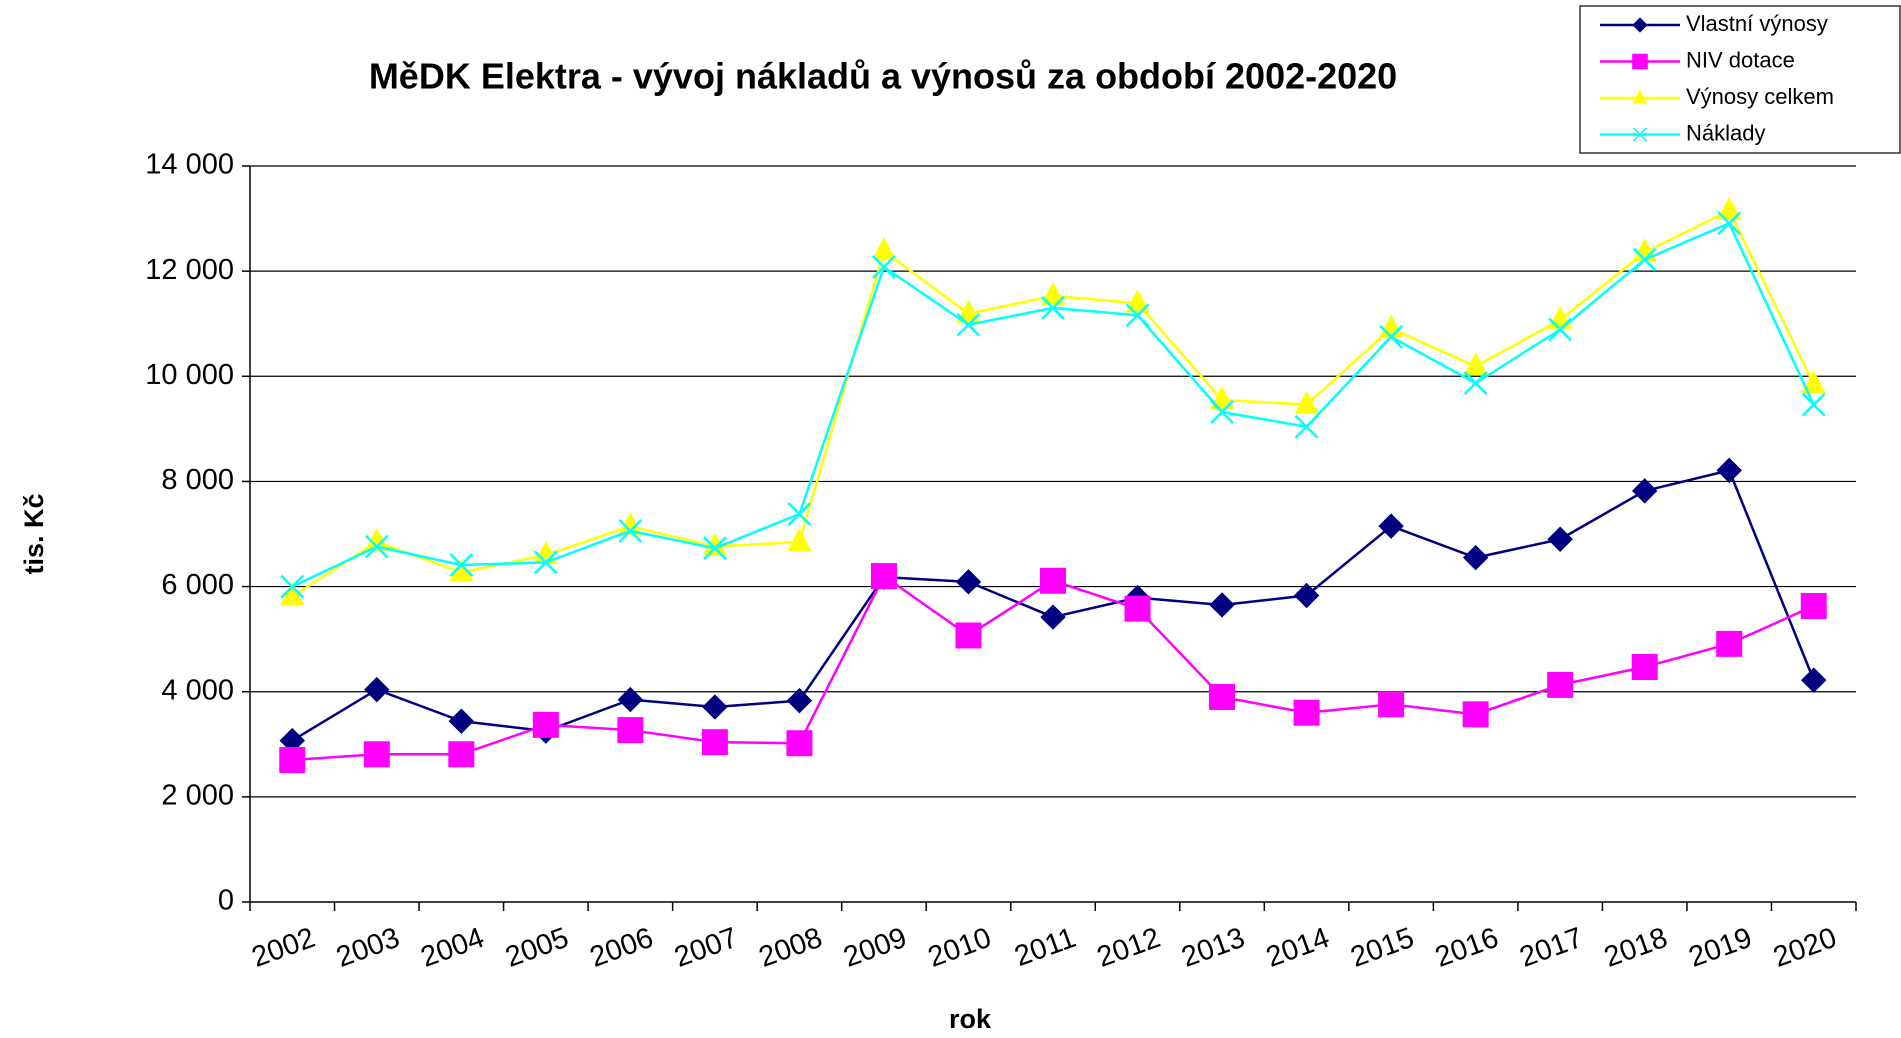  What do you see at coordinates (1760, 96) in the screenshot?
I see `legend-label: Výnosy celkem` at bounding box center [1760, 96].